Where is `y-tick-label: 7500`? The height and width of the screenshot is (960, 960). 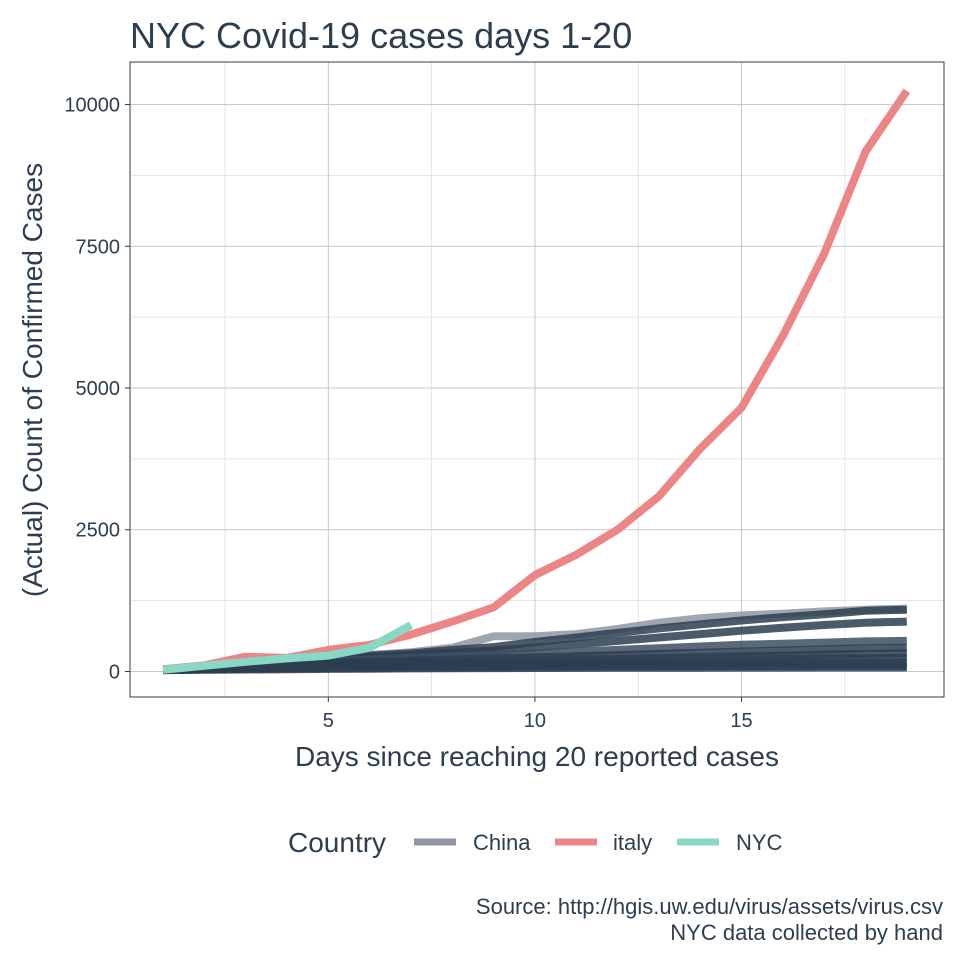
y-tick-label: 7500 is located at coordinates (98, 247).